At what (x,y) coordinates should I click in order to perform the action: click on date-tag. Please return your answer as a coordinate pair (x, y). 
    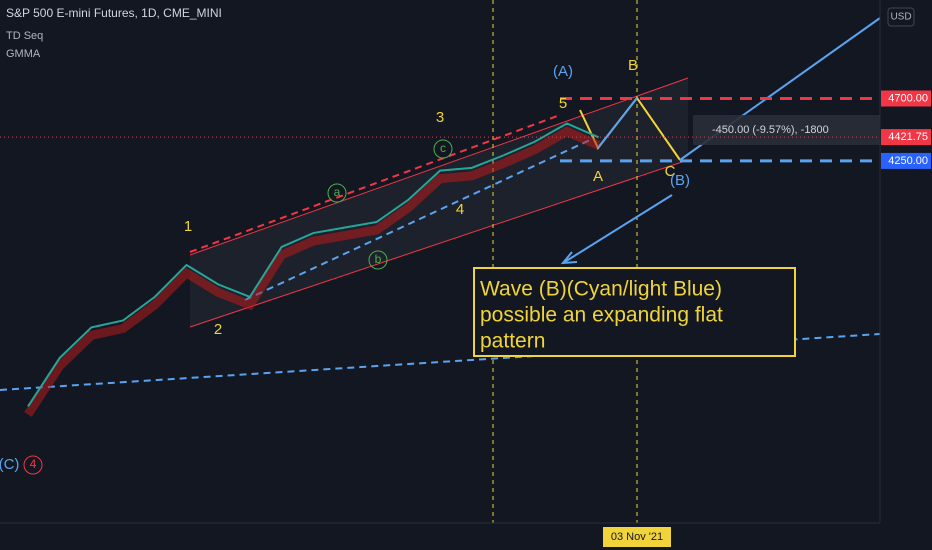
    Looking at the image, I should click on (637, 537).